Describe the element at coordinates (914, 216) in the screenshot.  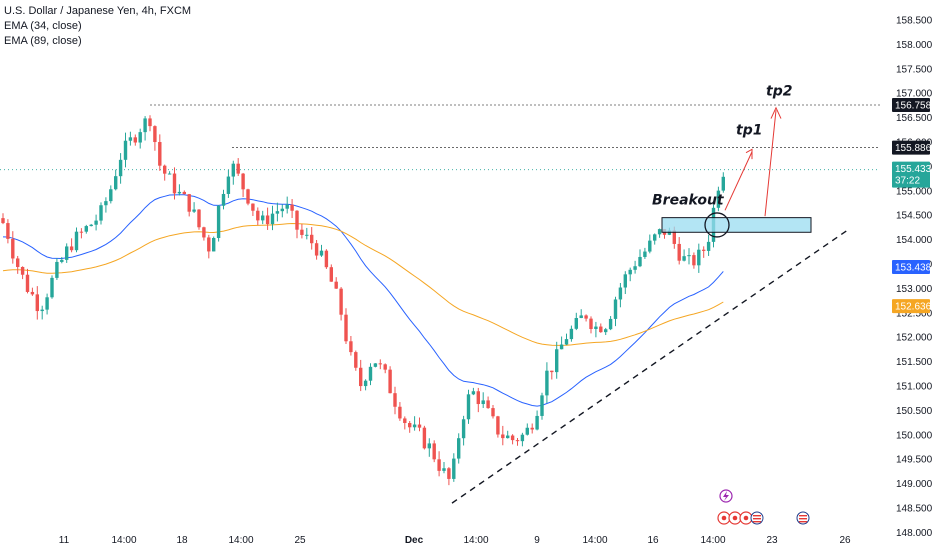
I see `y-tick-label: 154.500` at that location.